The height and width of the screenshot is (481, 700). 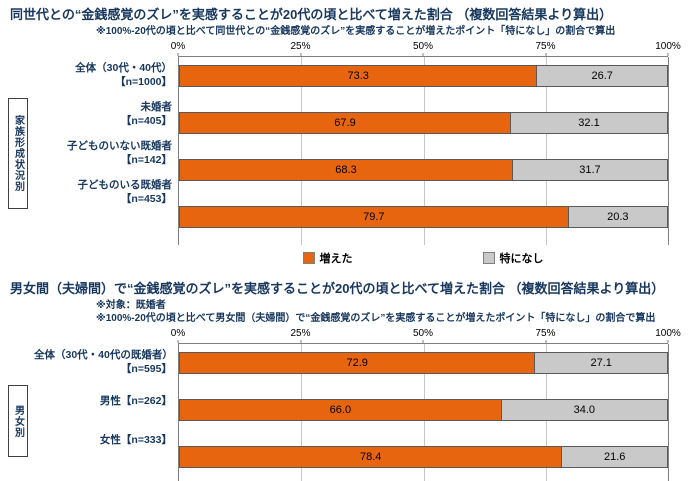 What do you see at coordinates (106, 153) in the screenshot?
I see `category-label: 子どものいない既婚者 【n=142】` at bounding box center [106, 153].